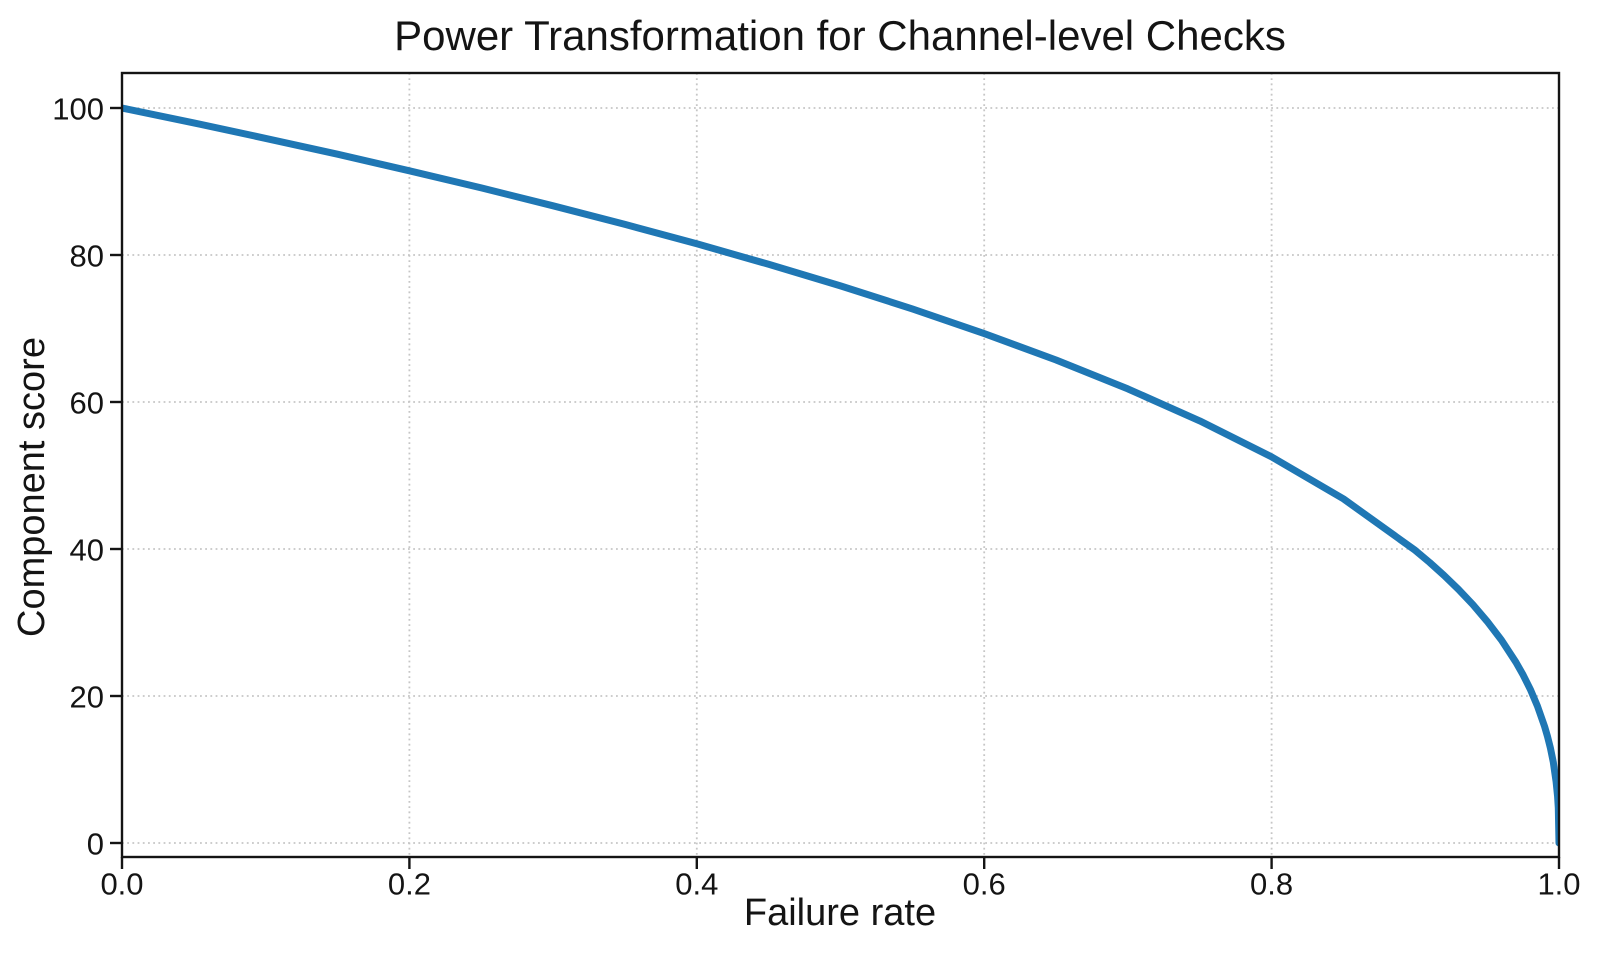 The image size is (1600, 960). Describe the element at coordinates (984, 883) in the screenshot. I see `x-tick-label: 0.6` at that location.